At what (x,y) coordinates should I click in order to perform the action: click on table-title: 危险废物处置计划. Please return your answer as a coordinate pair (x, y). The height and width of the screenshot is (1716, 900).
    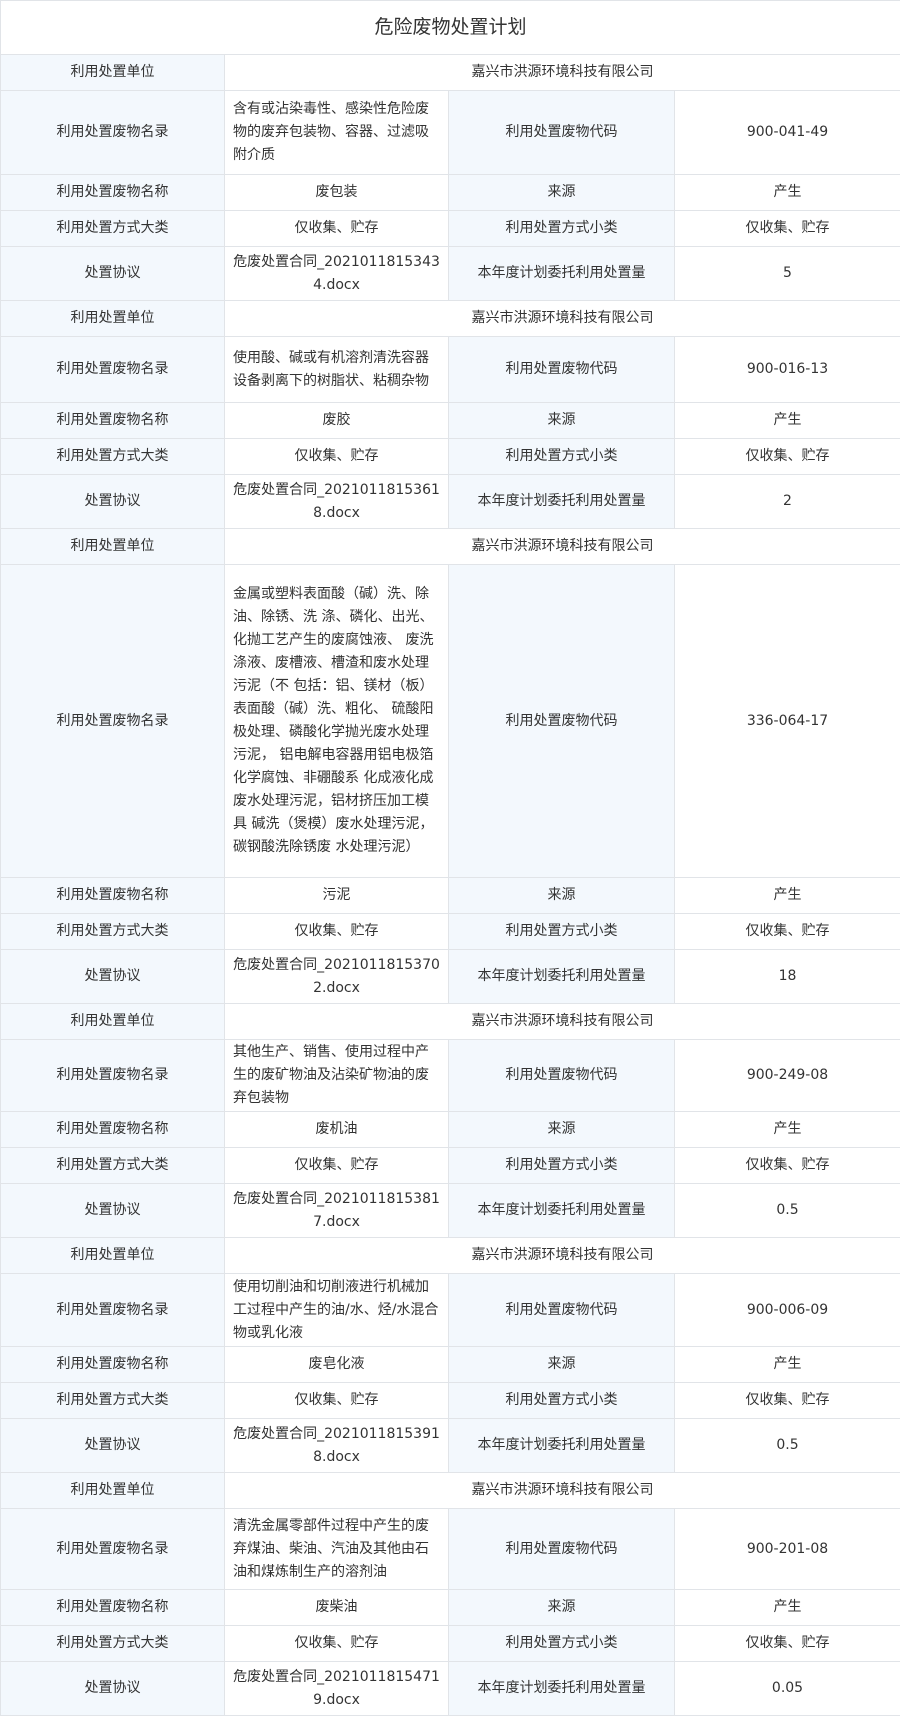
    Looking at the image, I should click on (450, 28).